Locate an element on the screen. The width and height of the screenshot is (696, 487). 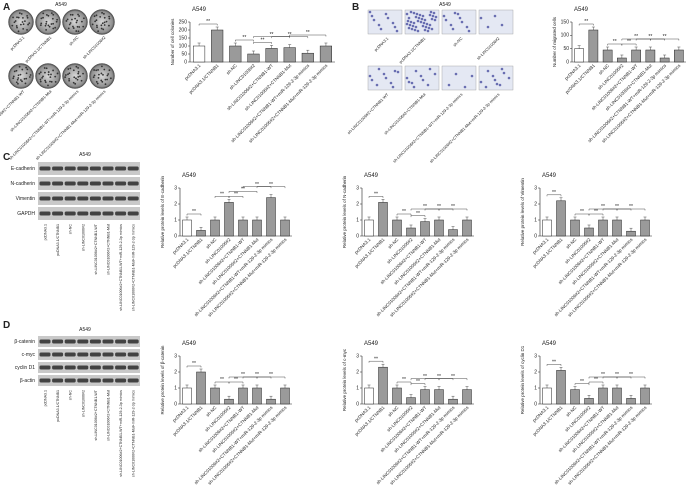
y-tick-label: 1 is located at coordinates (357, 220).